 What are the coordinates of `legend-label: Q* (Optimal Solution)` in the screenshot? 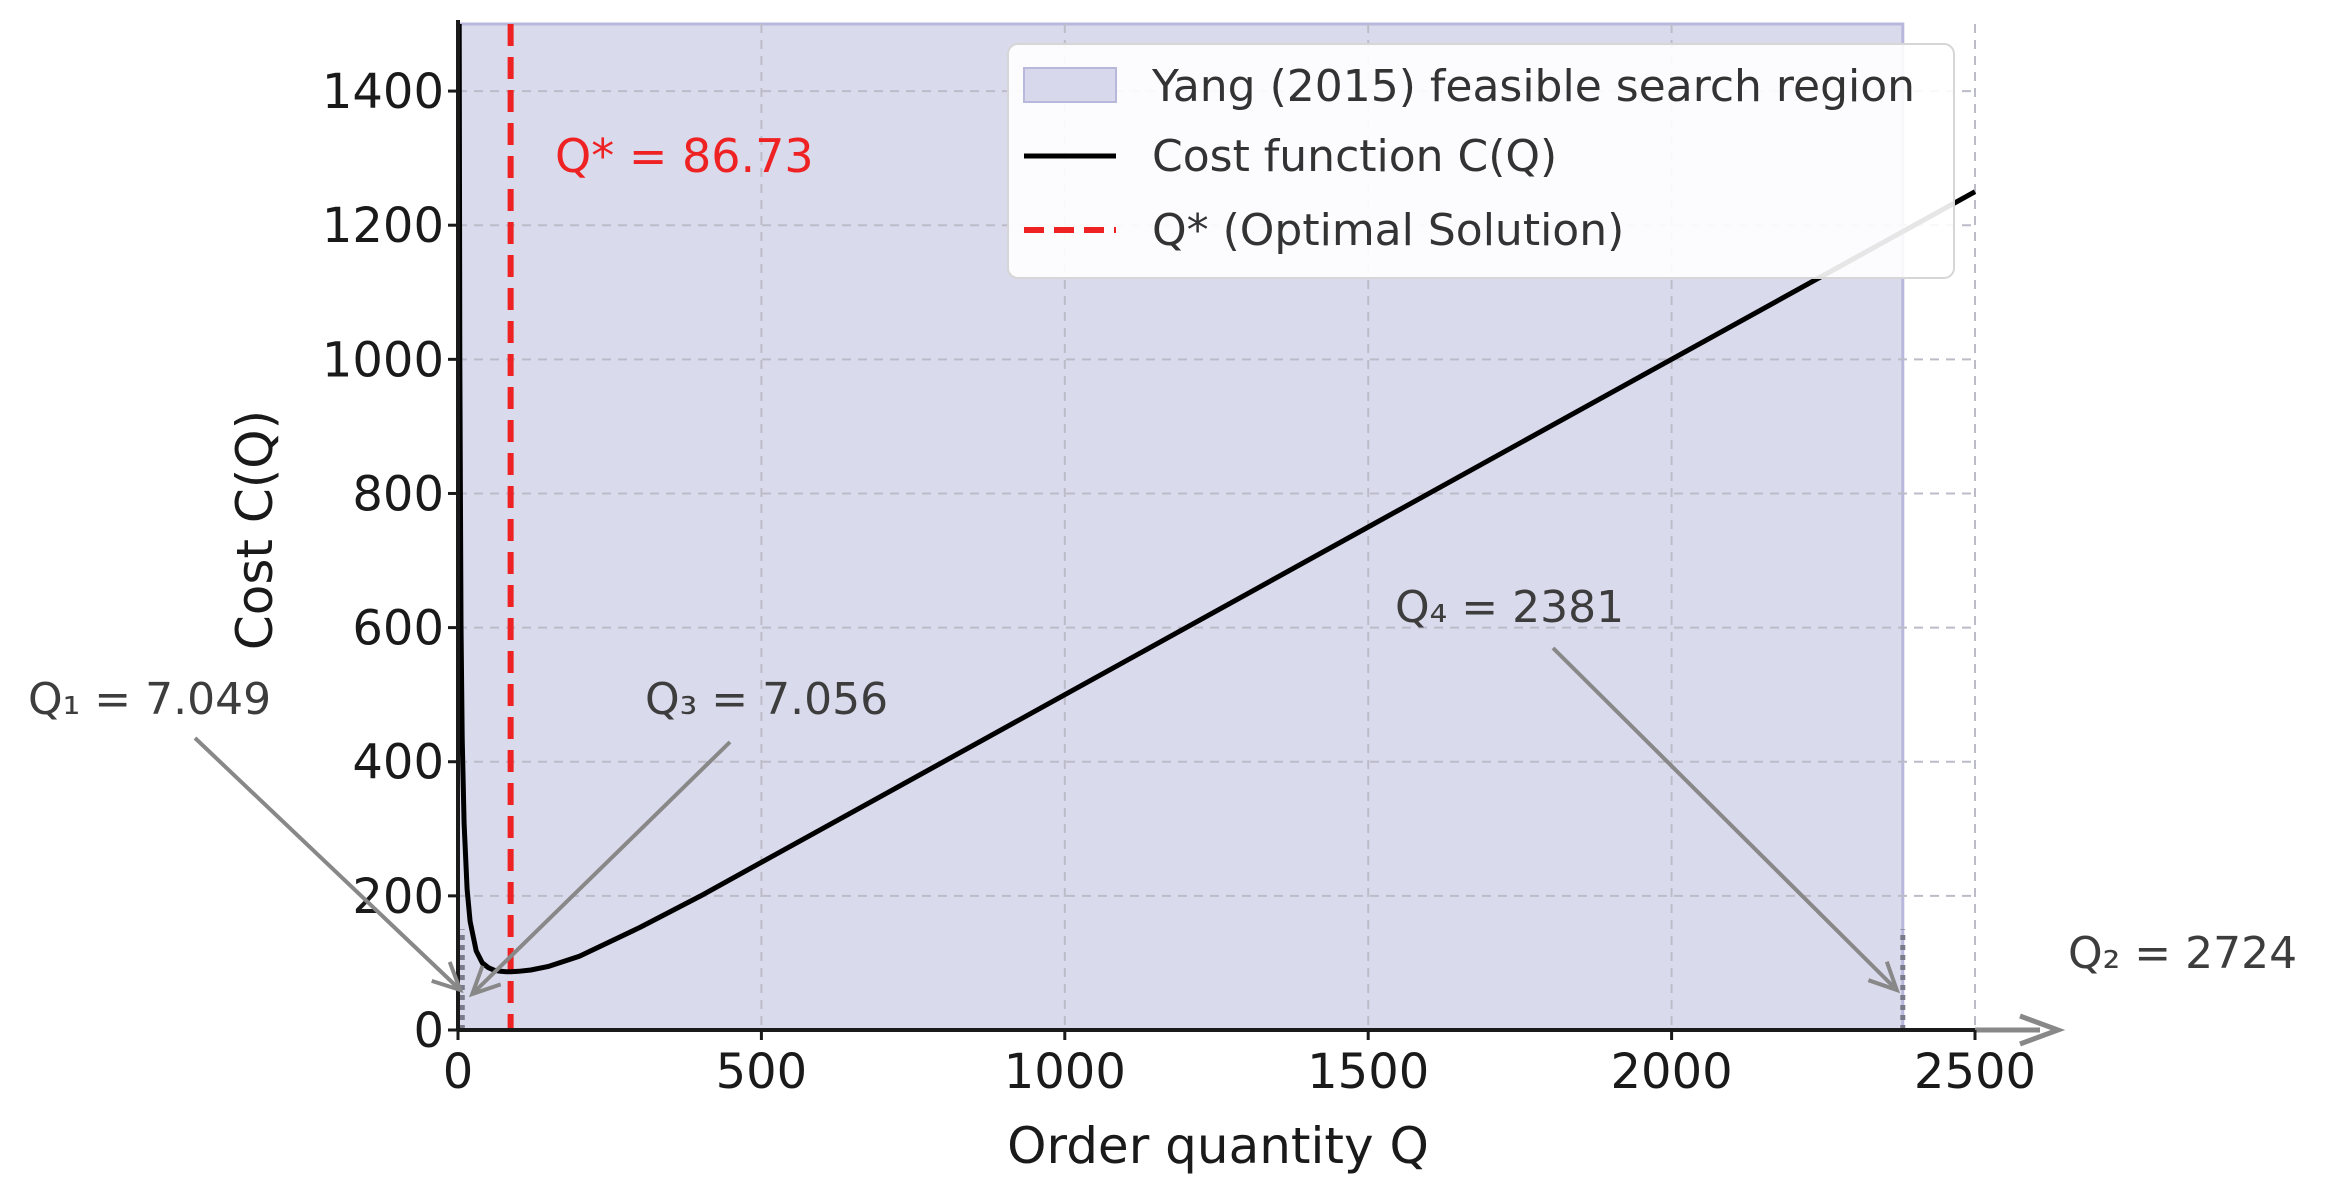 It's located at (1388, 230).